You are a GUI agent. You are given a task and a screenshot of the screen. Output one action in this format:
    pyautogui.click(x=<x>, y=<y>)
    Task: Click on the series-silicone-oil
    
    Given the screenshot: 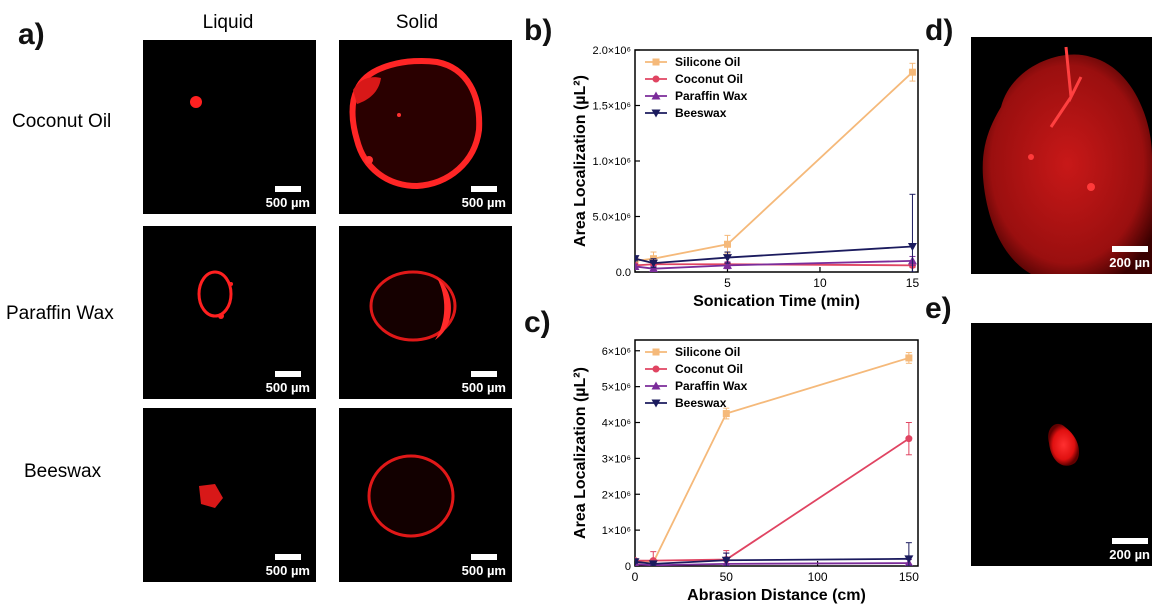 What is the action you would take?
    pyautogui.click(x=774, y=459)
    